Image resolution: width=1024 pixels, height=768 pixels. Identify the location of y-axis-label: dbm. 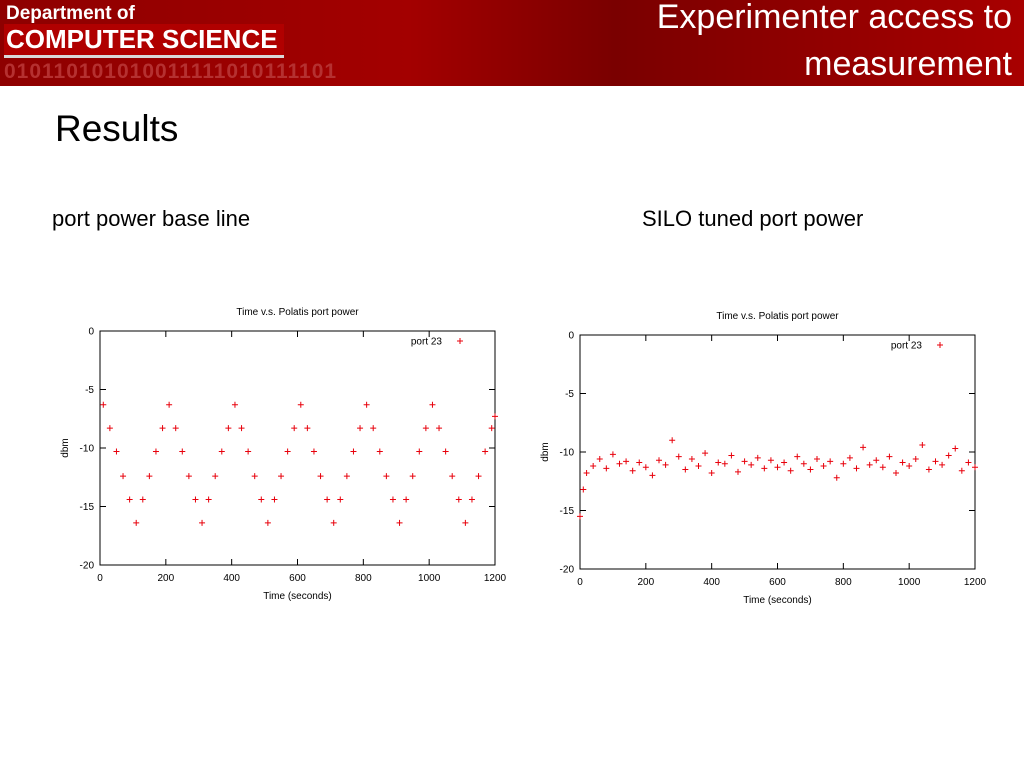
(65, 447).